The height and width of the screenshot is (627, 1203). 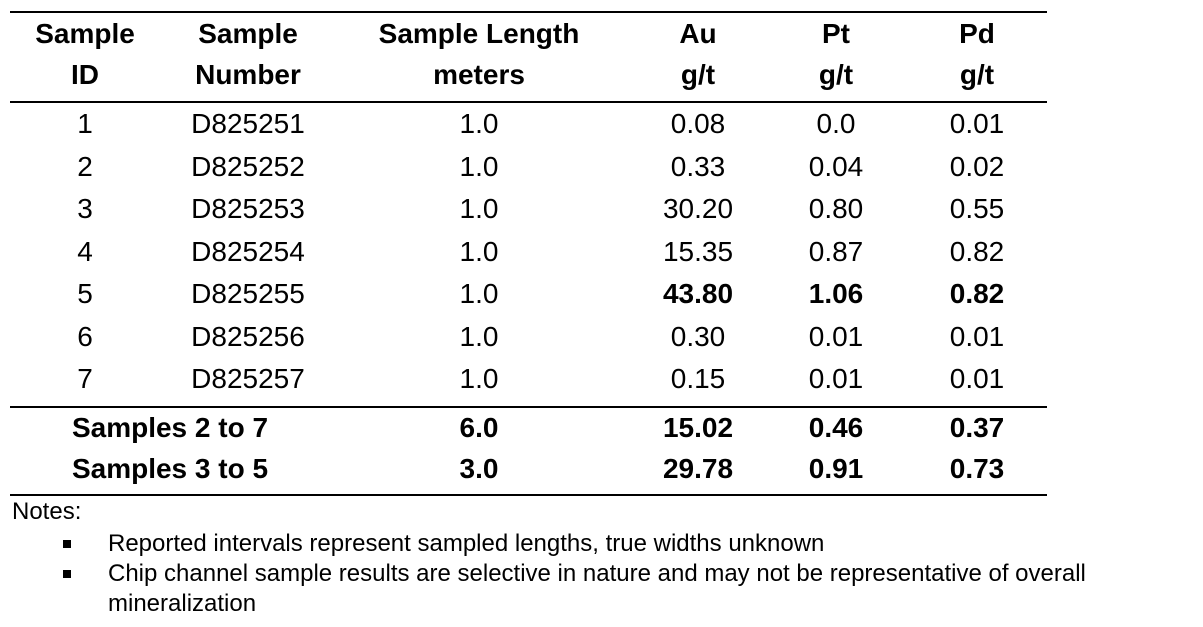 I want to click on header-cell: ID, so click(x=85, y=74).